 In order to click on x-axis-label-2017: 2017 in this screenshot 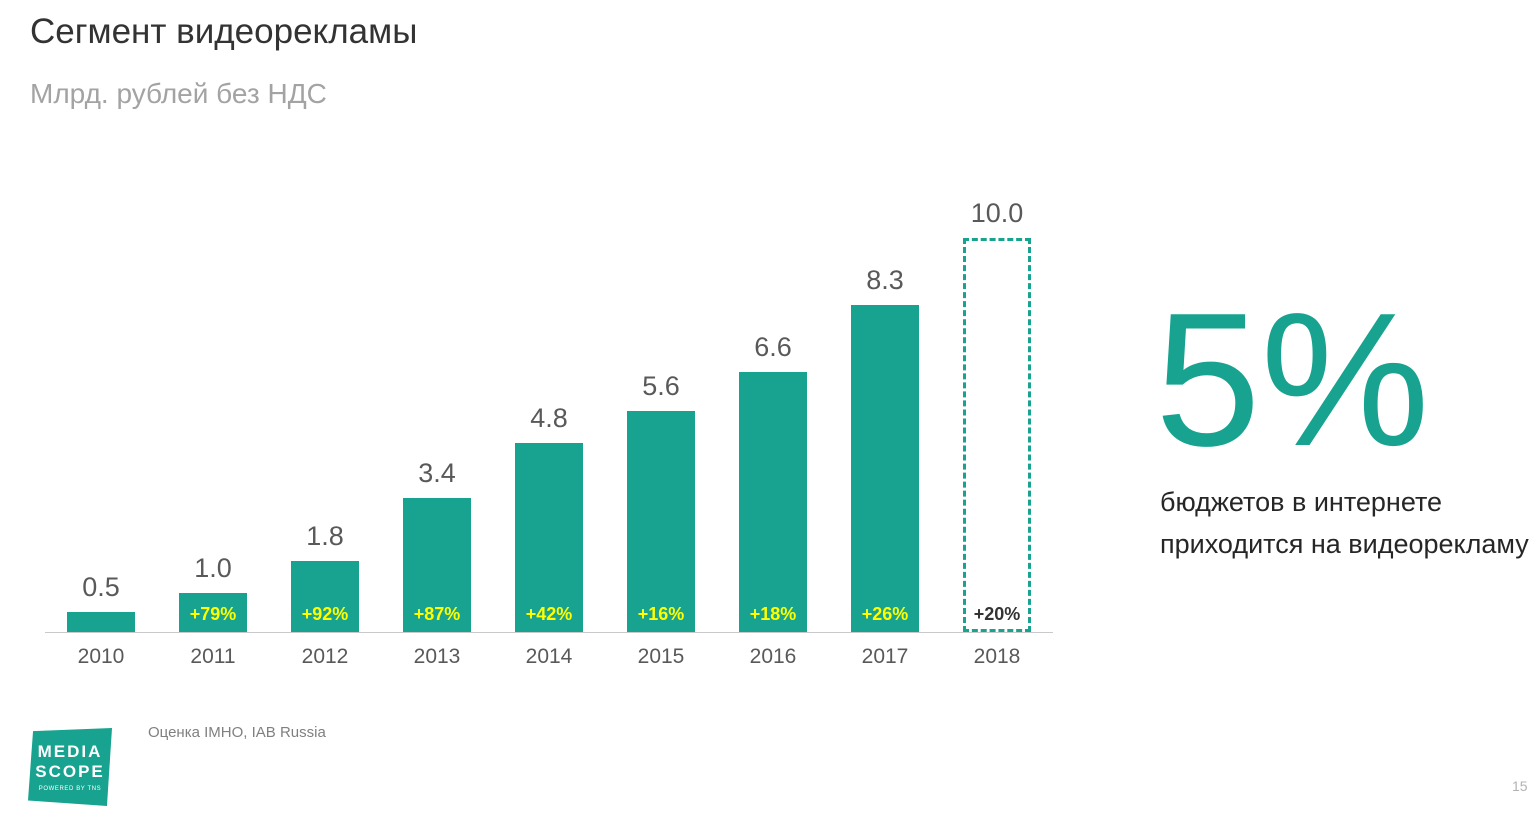, I will do `click(885, 656)`.